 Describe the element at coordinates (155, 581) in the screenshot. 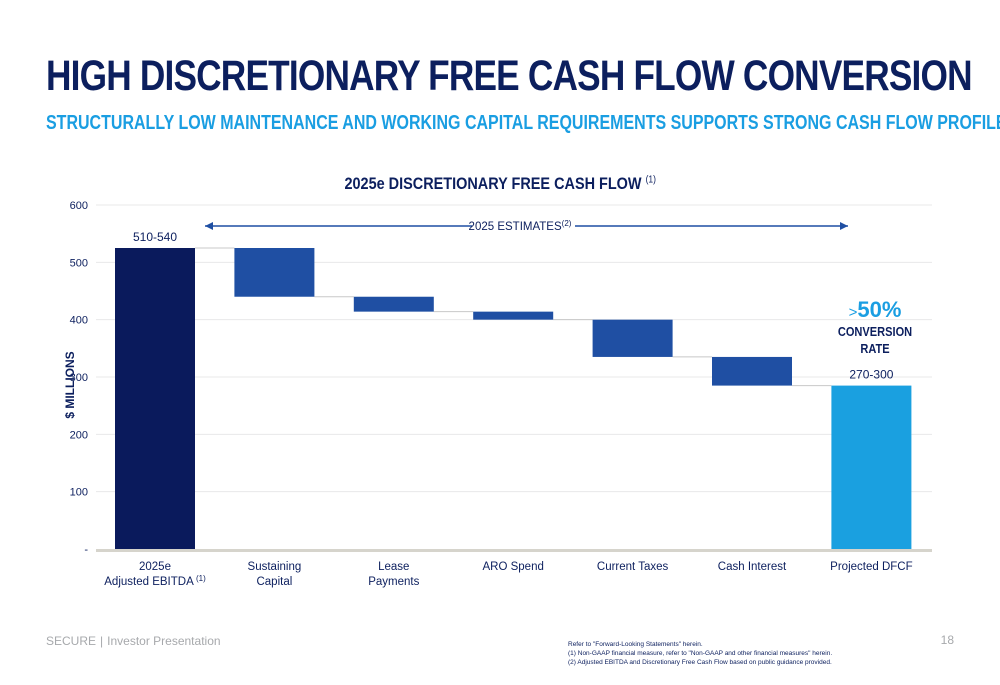

I see `x-tick-label-line2: Adjusted EBITDA (1)` at that location.